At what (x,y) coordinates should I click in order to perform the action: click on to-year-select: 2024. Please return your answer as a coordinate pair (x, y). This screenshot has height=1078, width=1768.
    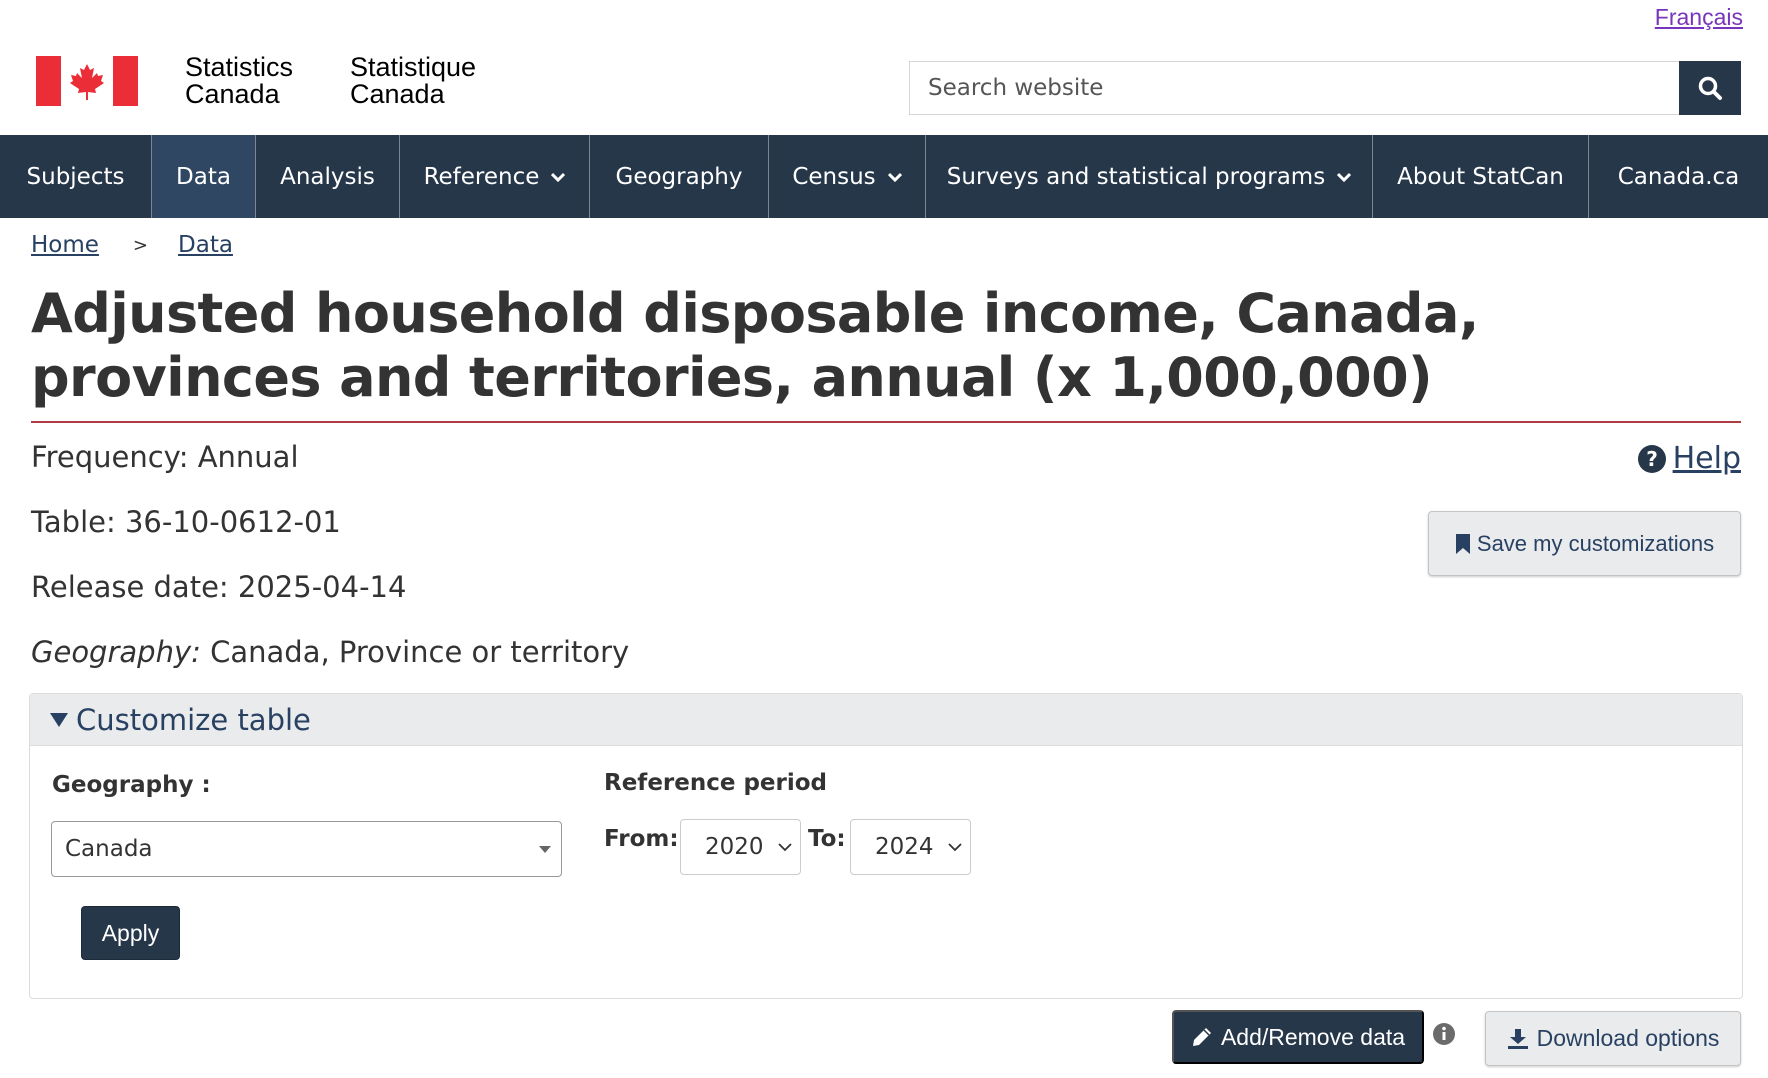
    Looking at the image, I should click on (910, 847).